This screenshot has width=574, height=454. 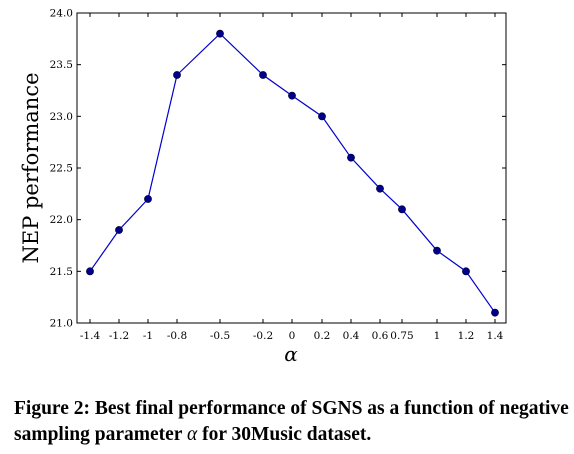 What do you see at coordinates (291, 354) in the screenshot?
I see `x-axis-label: α` at bounding box center [291, 354].